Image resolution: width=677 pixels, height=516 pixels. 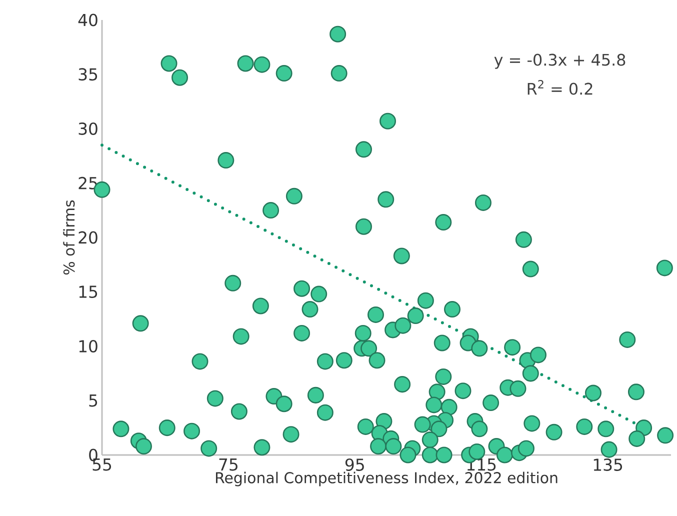 What do you see at coordinates (88, 20) in the screenshot?
I see `y-tick-label: 40` at bounding box center [88, 20].